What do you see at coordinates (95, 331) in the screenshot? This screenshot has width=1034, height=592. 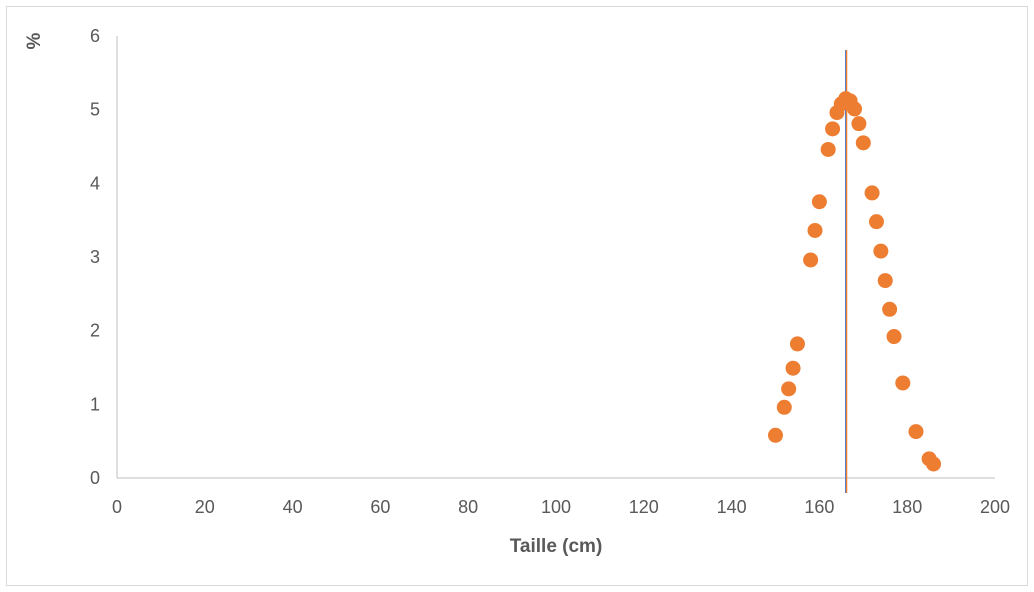 I see `y-tick-label: 2` at bounding box center [95, 331].